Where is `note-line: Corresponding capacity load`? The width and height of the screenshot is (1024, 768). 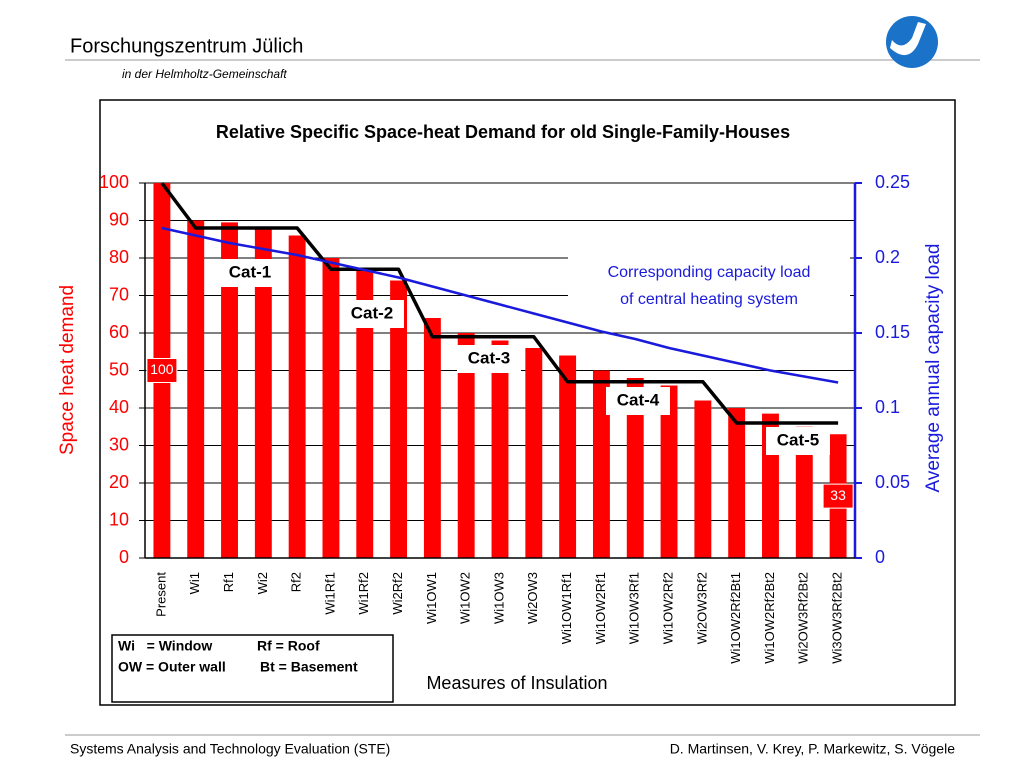
note-line: Corresponding capacity load is located at coordinates (709, 272).